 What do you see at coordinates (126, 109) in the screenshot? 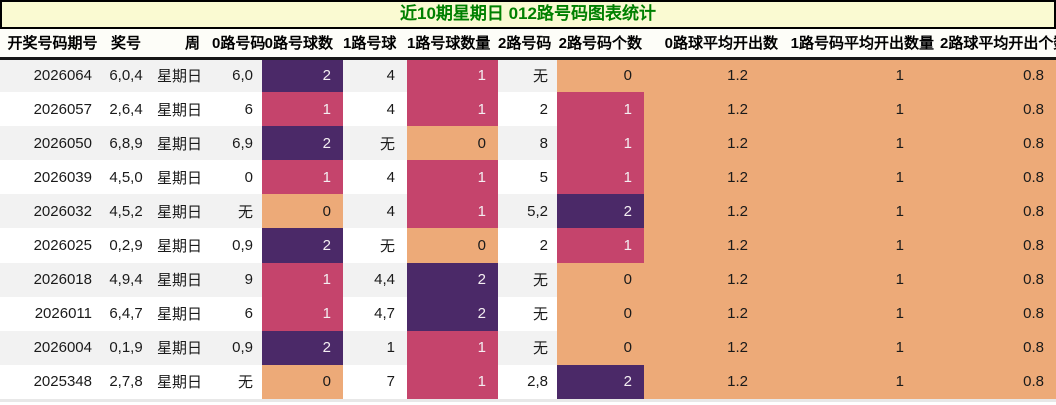
I see `cell-prize: 2,6,4` at bounding box center [126, 109].